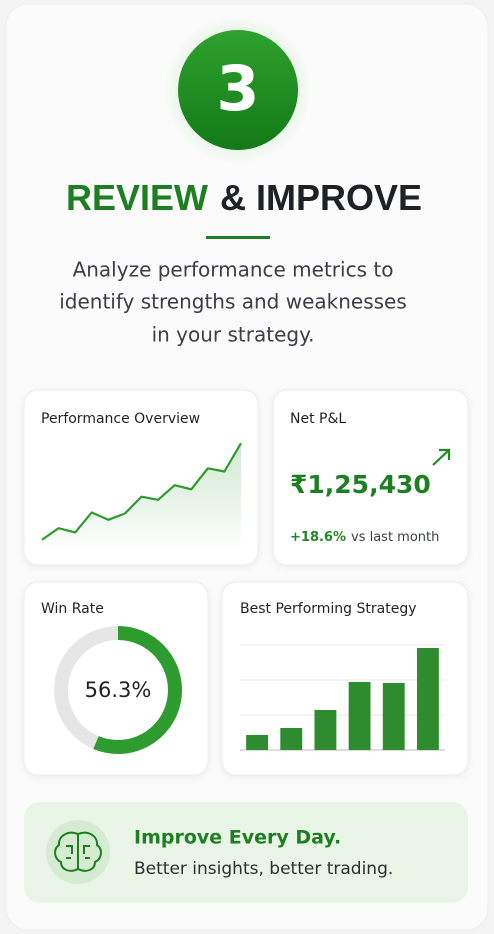 This screenshot has height=934, width=494. What do you see at coordinates (72, 609) in the screenshot?
I see `card-title: Win Rate` at bounding box center [72, 609].